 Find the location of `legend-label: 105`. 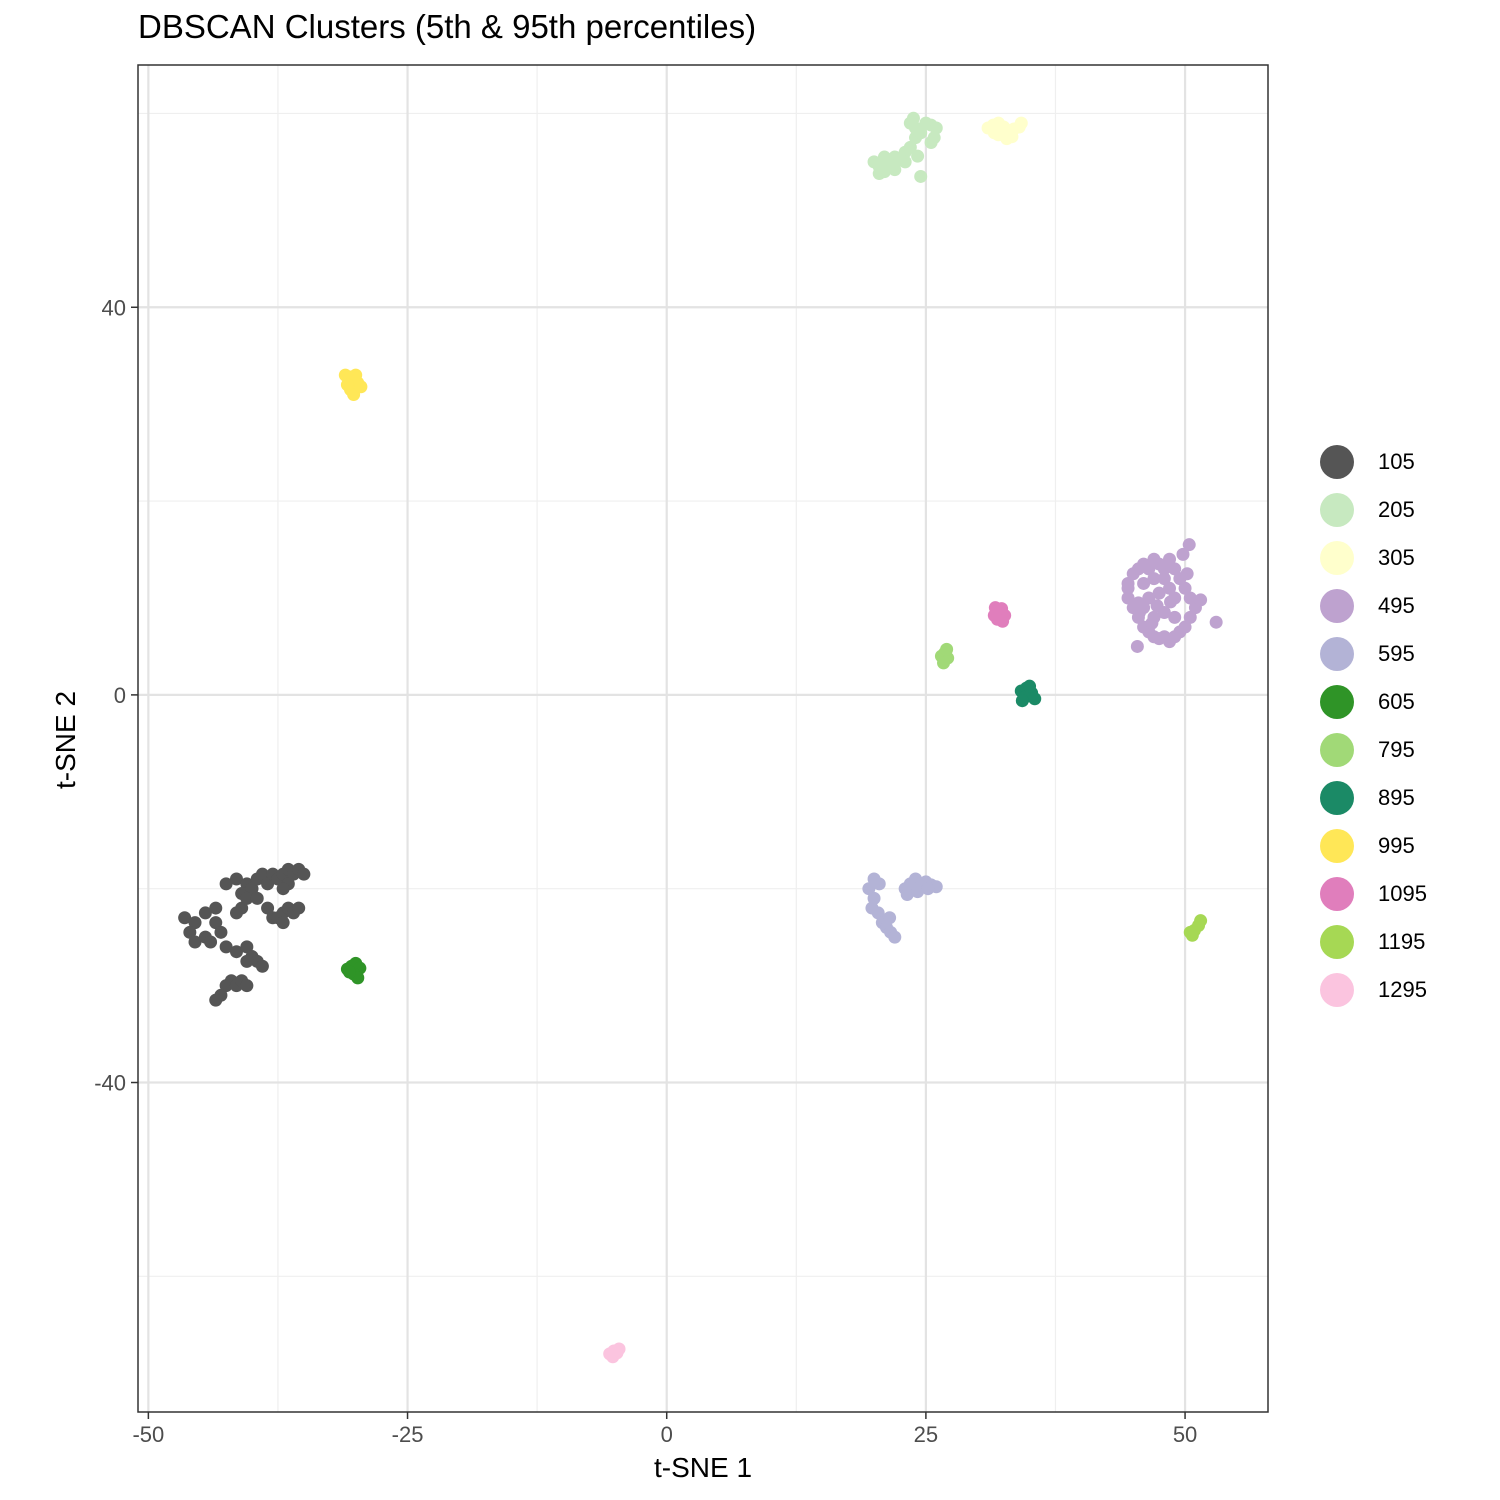

legend-label: 105 is located at coordinates (1396, 461).